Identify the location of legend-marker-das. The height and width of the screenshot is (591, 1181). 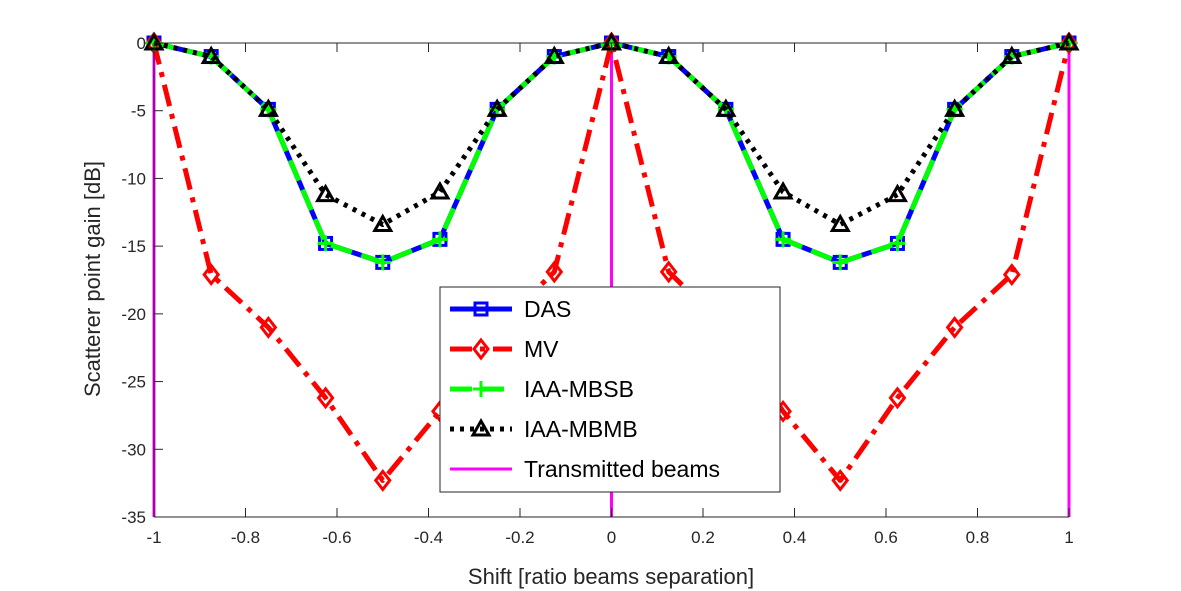
(481, 309).